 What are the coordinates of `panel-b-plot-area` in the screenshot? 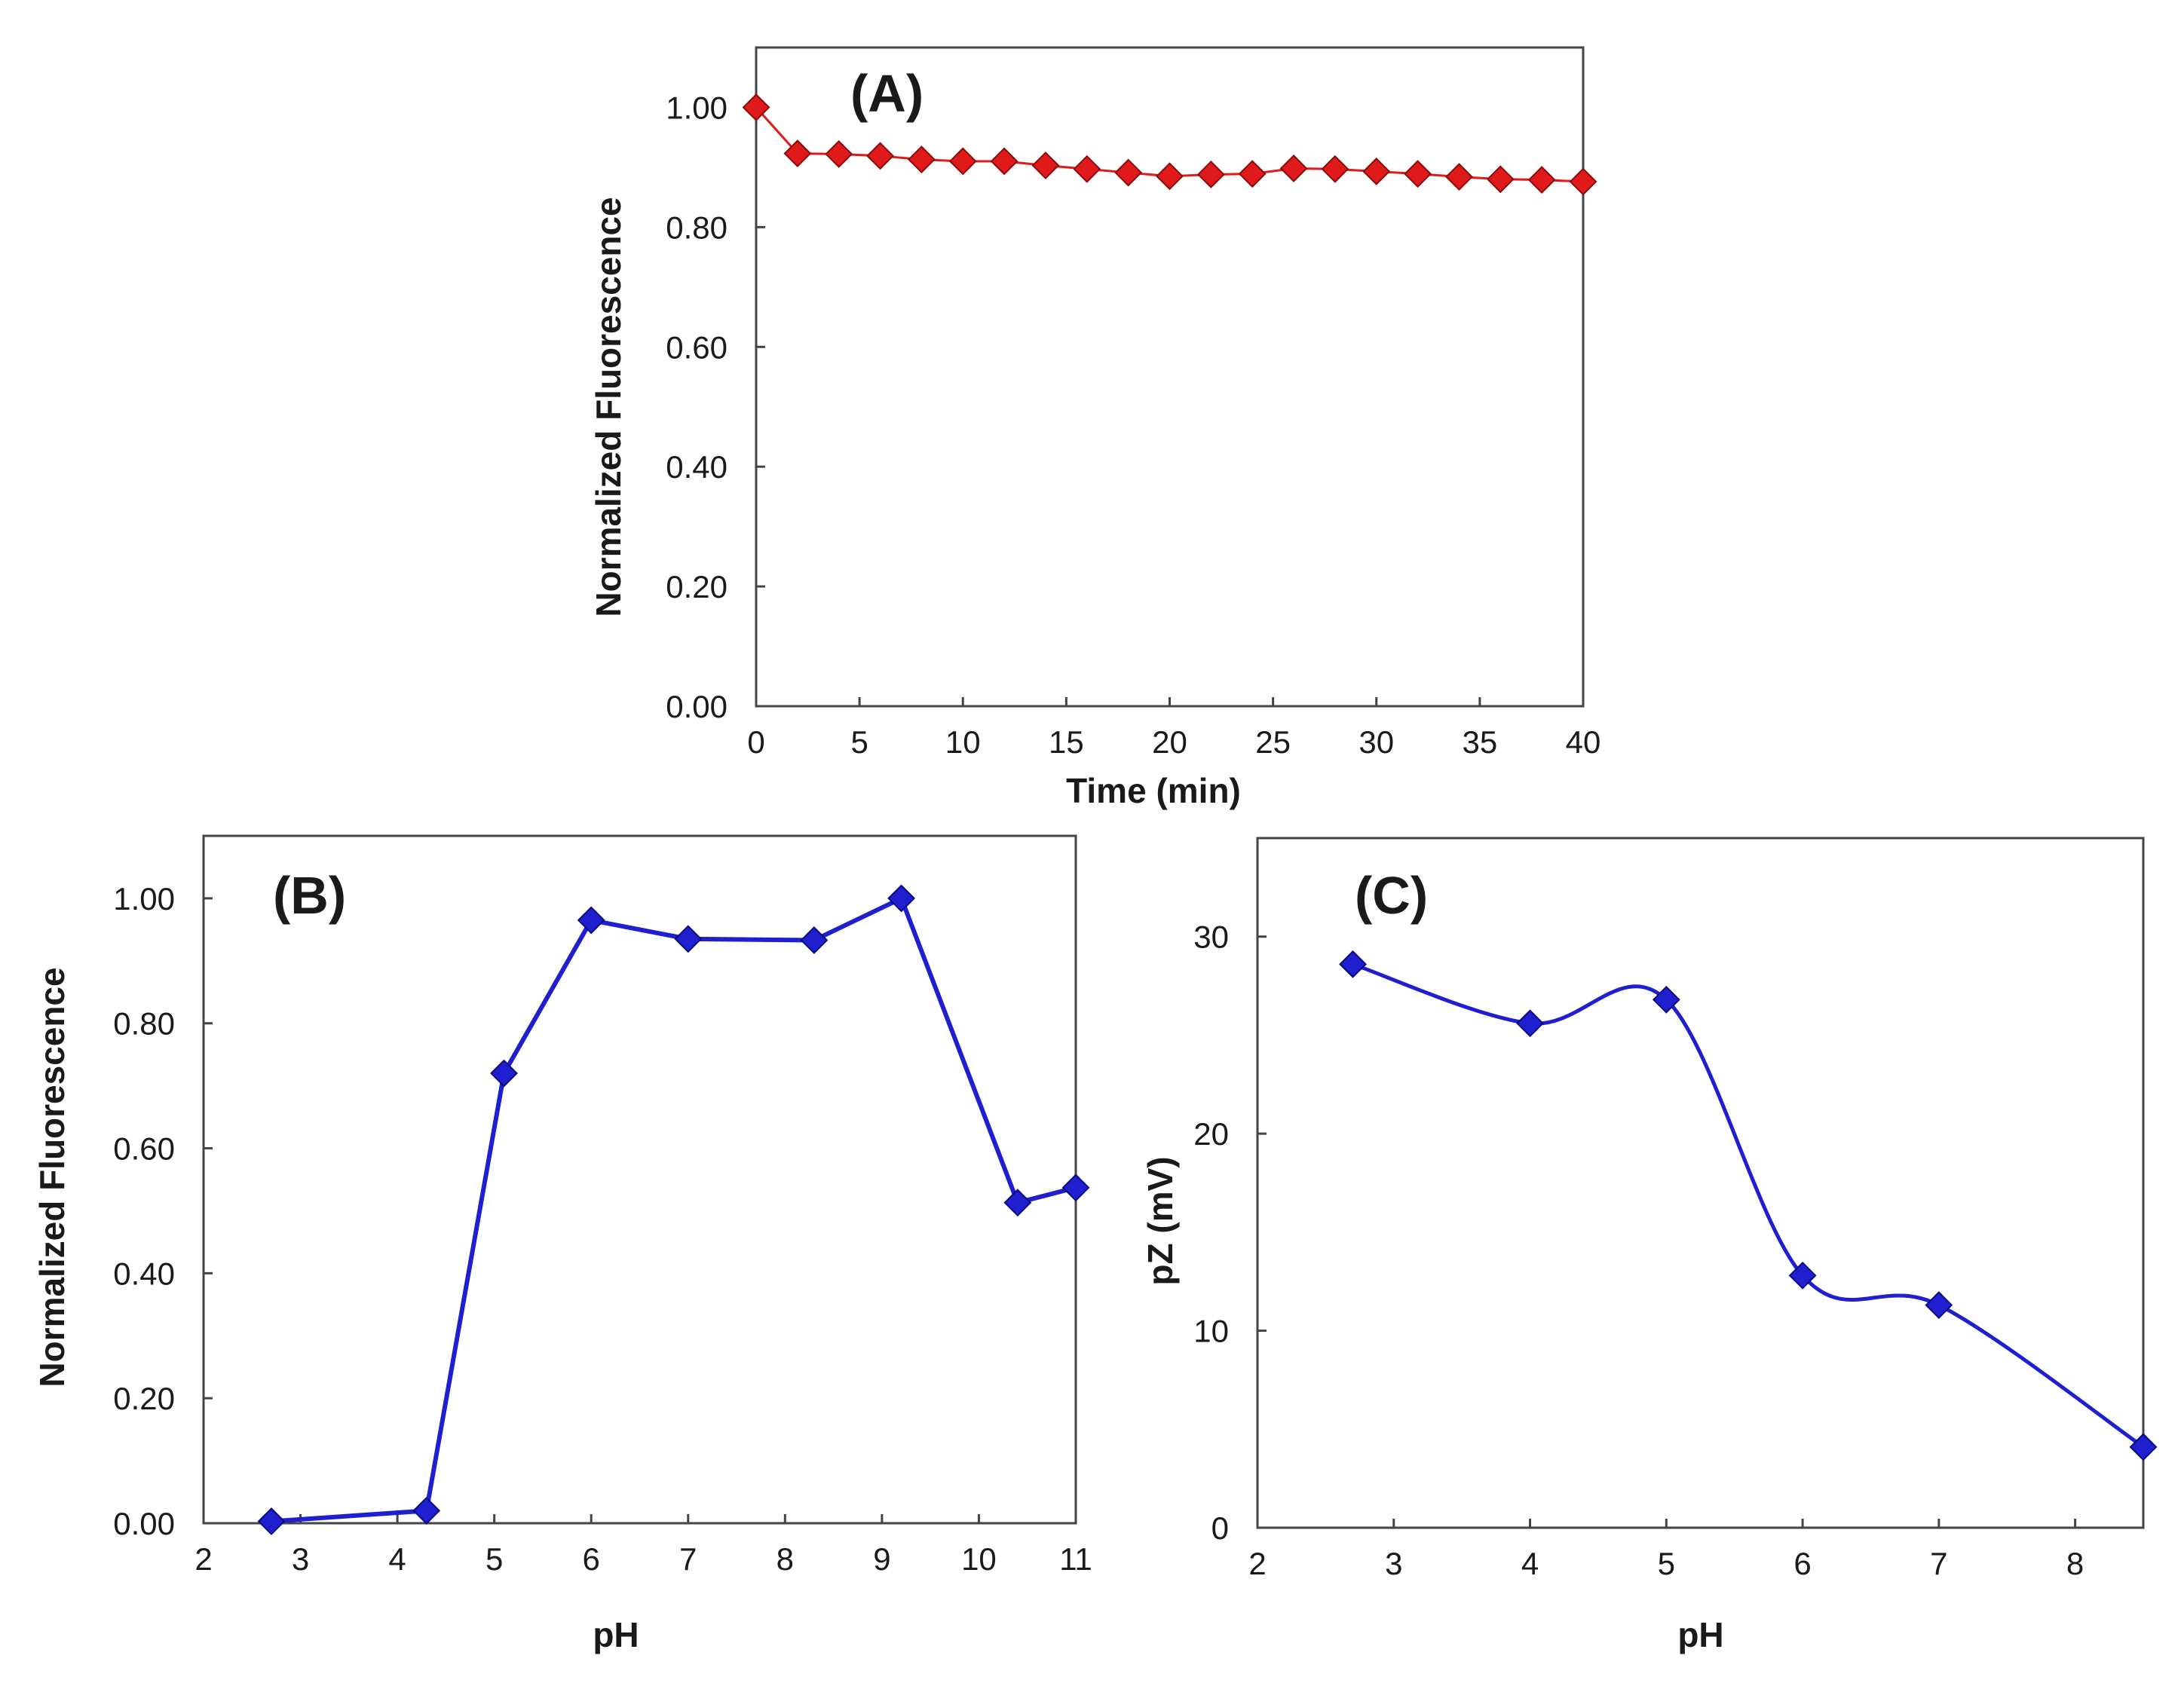 It's located at (673, 1209).